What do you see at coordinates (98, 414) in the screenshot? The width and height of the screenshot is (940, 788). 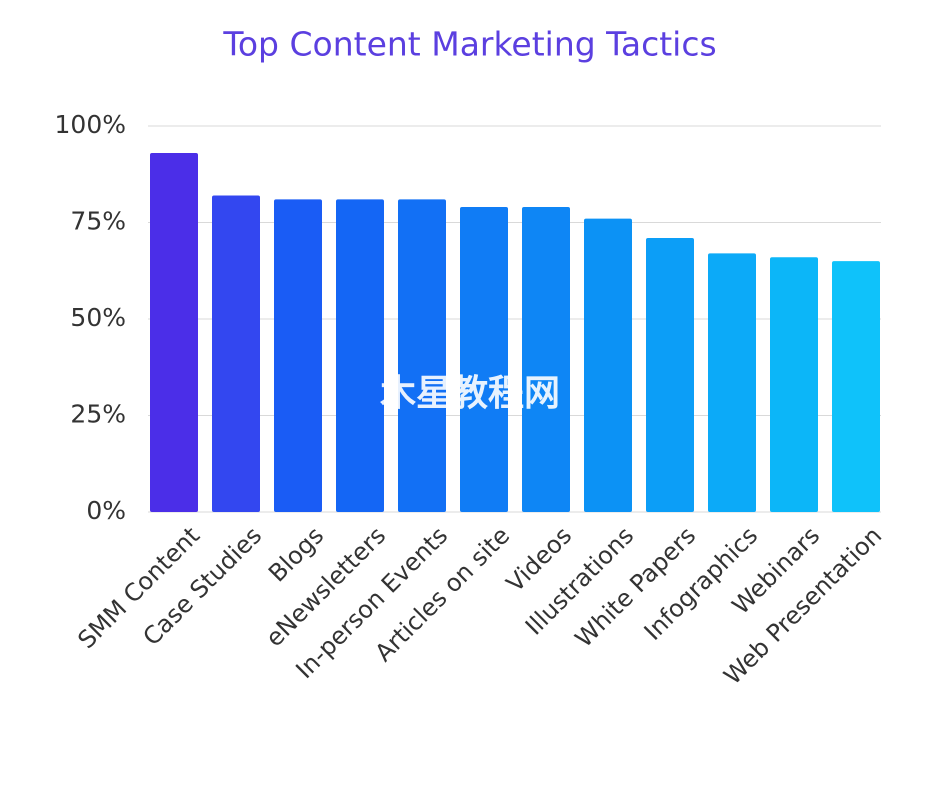 I see `y-tick-label: 25%` at bounding box center [98, 414].